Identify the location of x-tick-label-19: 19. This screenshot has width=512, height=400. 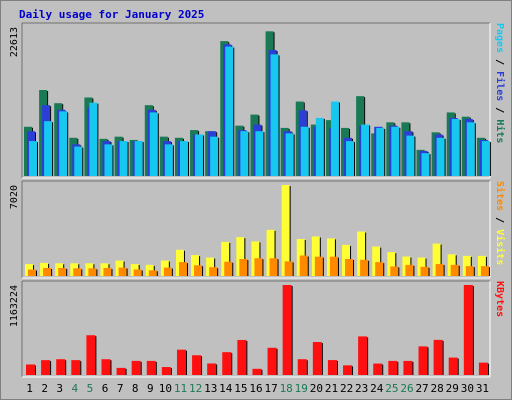
(301, 388).